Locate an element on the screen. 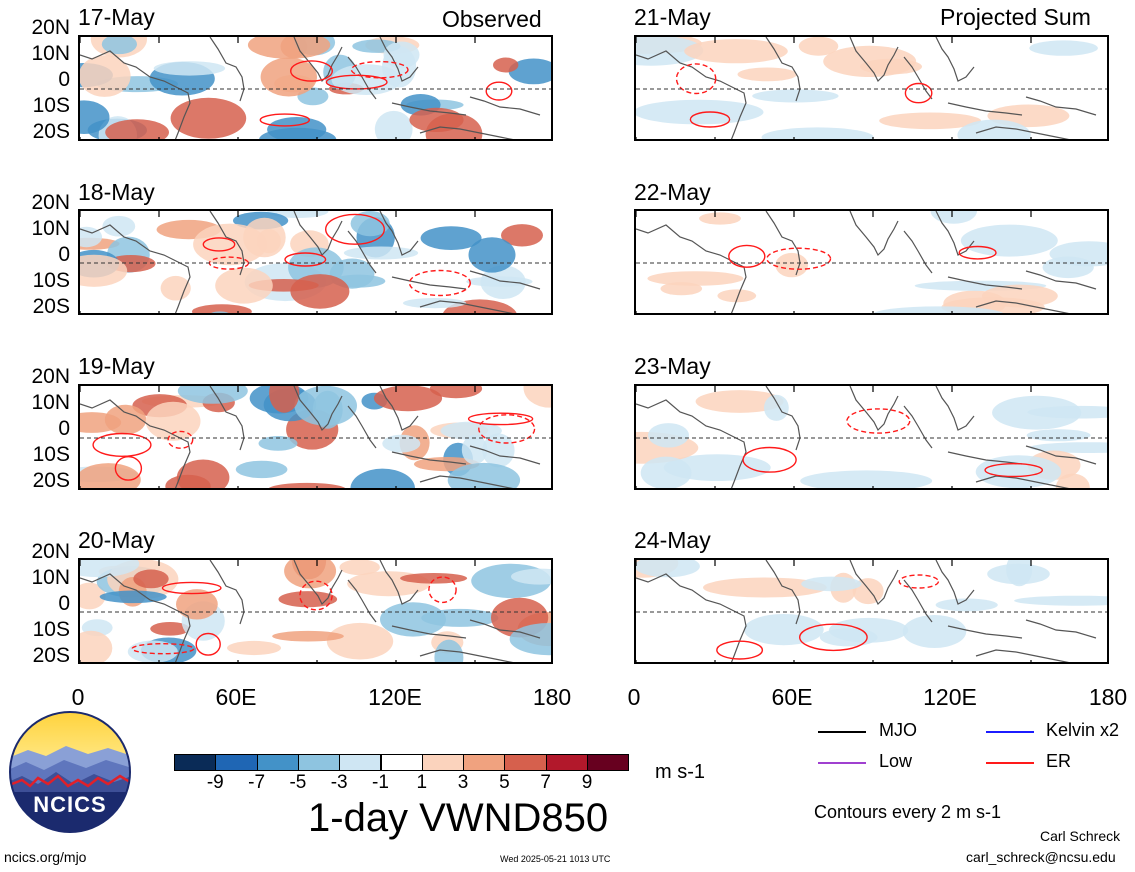 This screenshot has width=1135, height=872. lat-label-row1-3: 10S is located at coordinates (51, 105).